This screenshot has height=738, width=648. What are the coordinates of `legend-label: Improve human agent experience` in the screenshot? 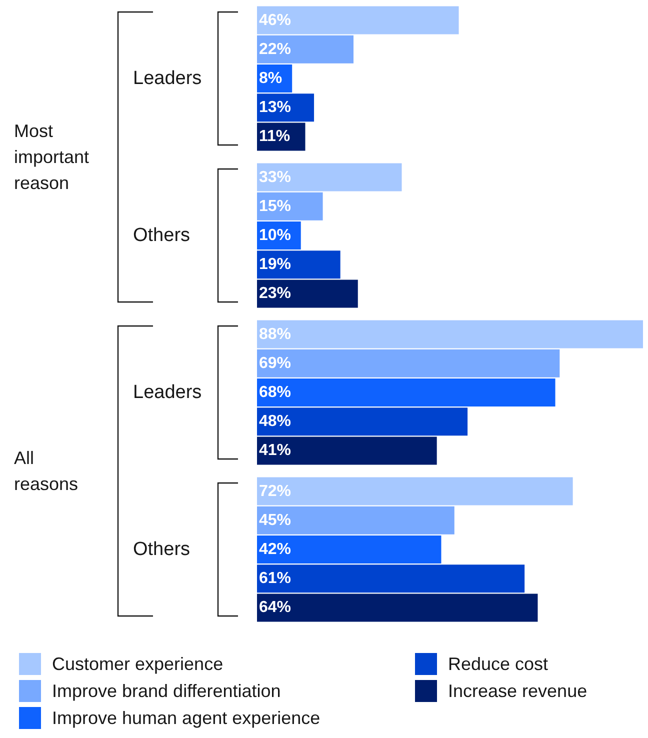 It's located at (186, 718).